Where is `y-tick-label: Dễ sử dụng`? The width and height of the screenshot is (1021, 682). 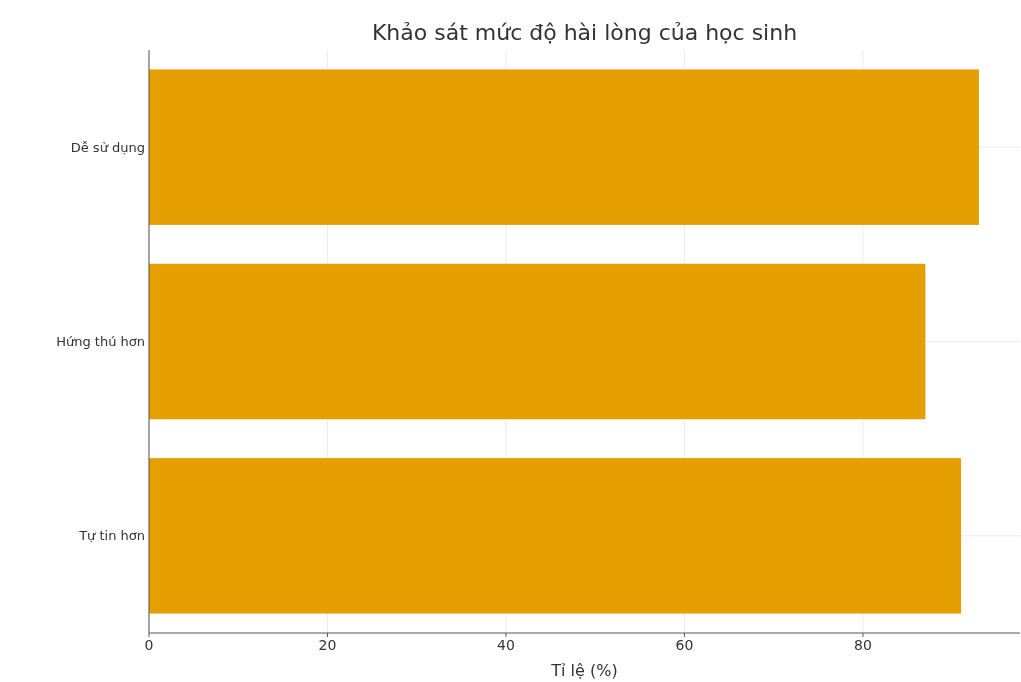
y-tick-label: Dễ sử dụng is located at coordinates (107, 147).